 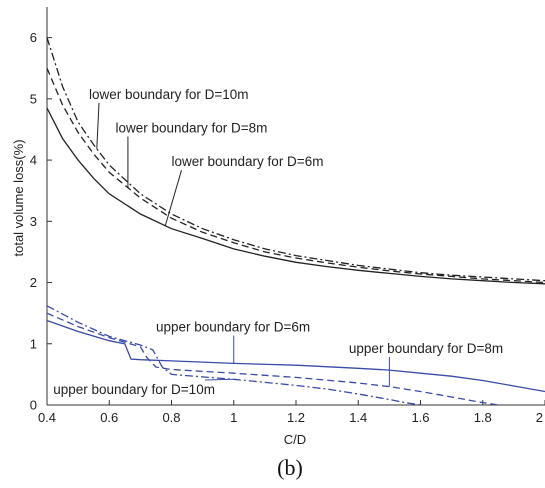 What do you see at coordinates (233, 417) in the screenshot?
I see `x-tick-label: 1` at bounding box center [233, 417].